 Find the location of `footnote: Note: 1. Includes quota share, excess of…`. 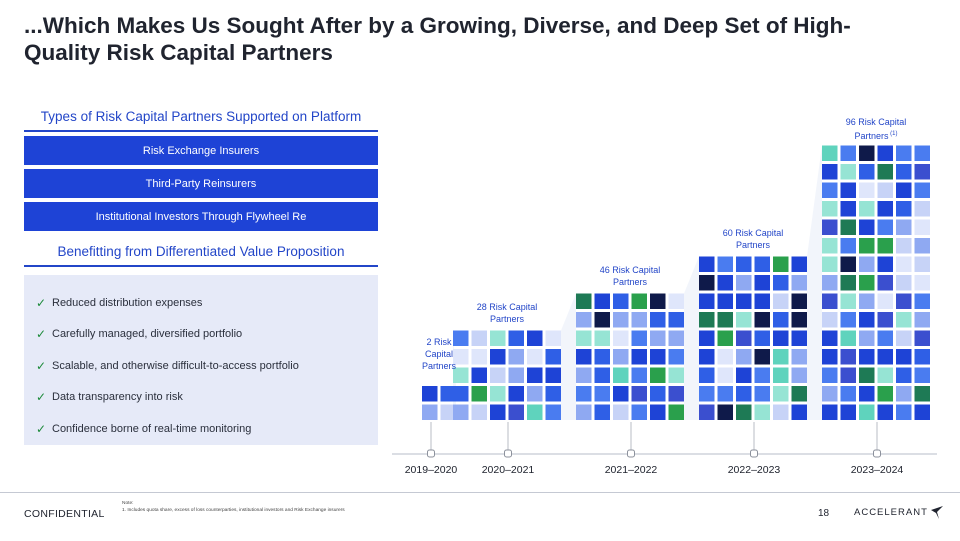

footnote: Note: 1. Includes quota share, excess of… is located at coordinates (233, 507).